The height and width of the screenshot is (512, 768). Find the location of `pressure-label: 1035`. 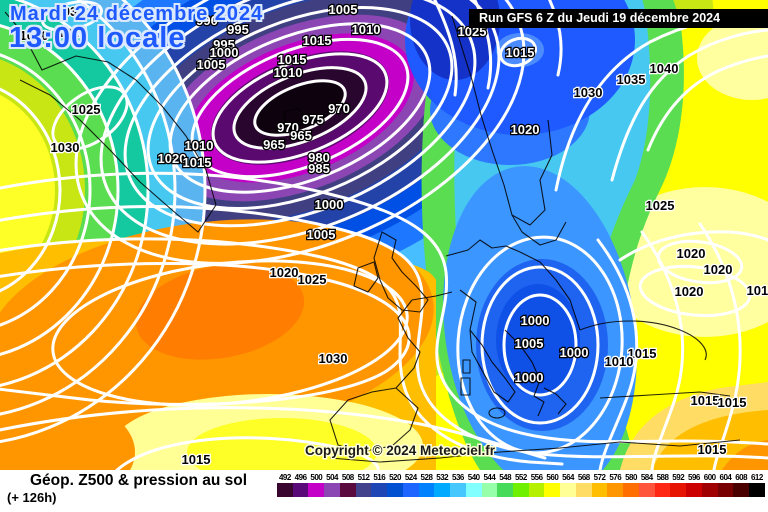

pressure-label: 1035 is located at coordinates (631, 79).